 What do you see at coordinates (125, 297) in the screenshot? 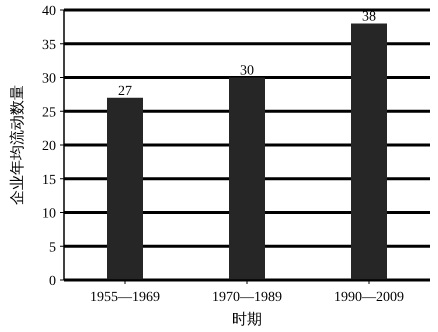
I see `x-tick-label: 1955—1969` at bounding box center [125, 297].